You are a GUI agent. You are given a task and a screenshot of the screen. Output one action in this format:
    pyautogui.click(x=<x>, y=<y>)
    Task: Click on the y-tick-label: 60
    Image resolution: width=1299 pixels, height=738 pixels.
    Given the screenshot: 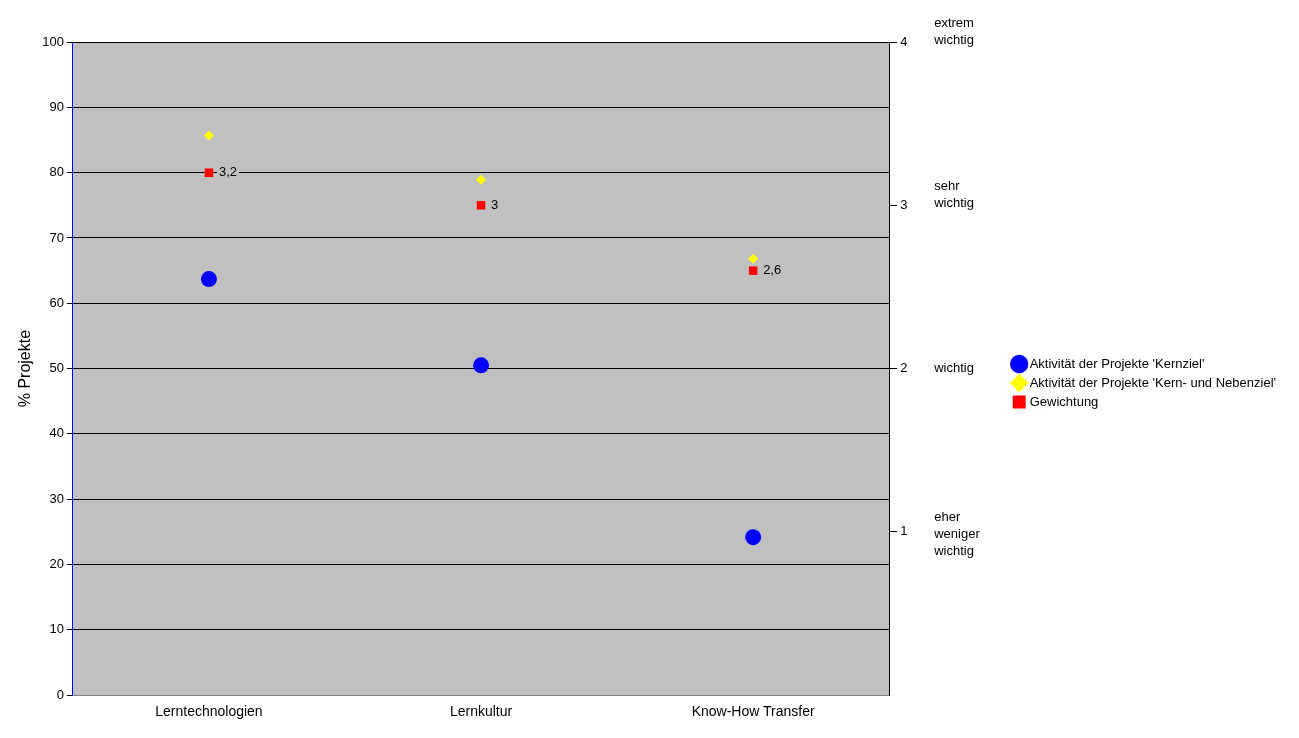 What is the action you would take?
    pyautogui.click(x=56, y=302)
    